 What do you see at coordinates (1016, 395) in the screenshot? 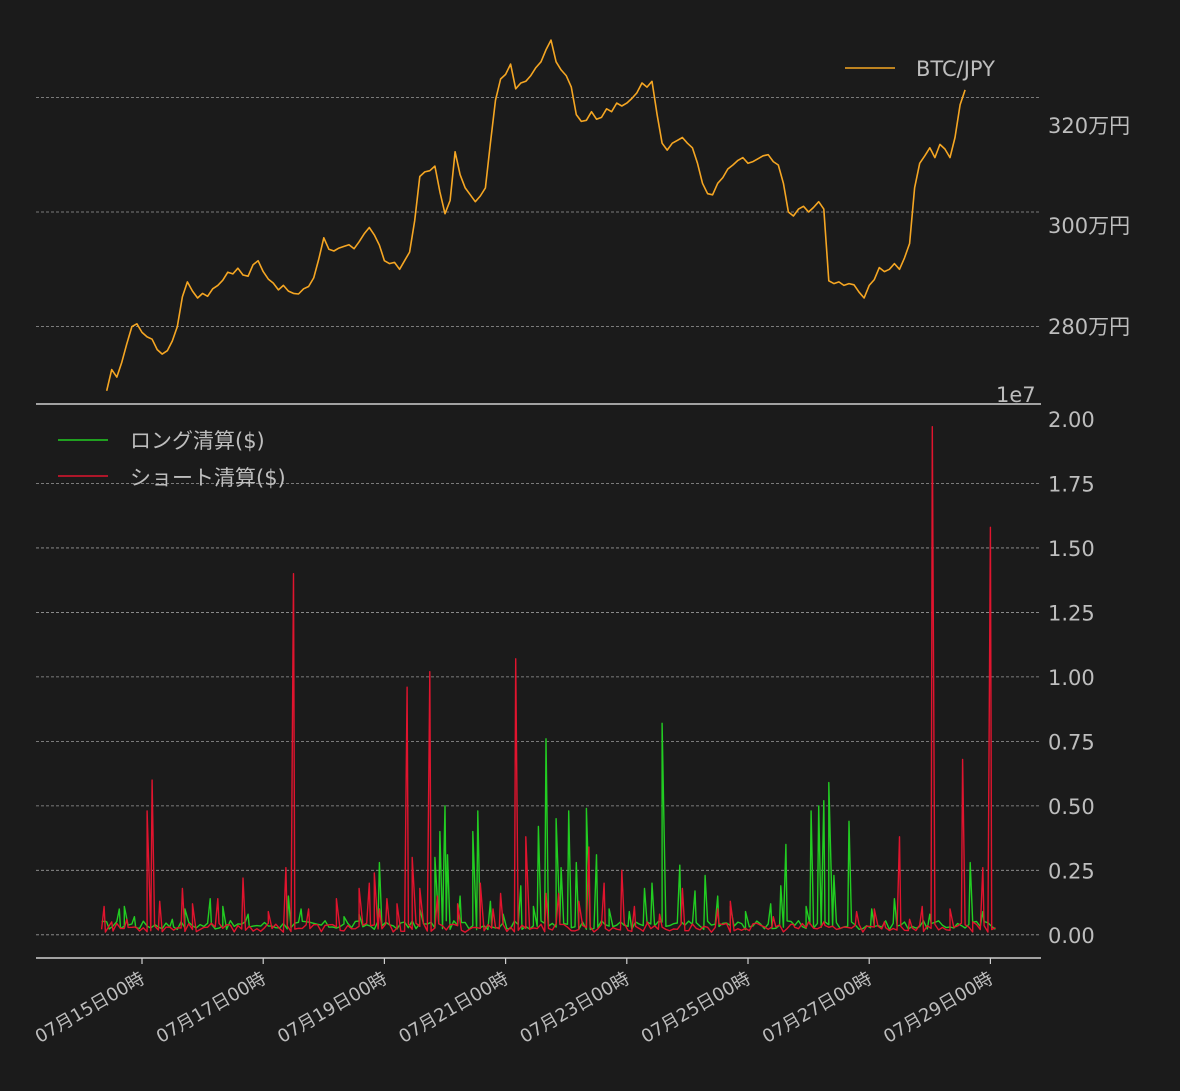
I see `y-offset-label: 1e7` at bounding box center [1016, 395].